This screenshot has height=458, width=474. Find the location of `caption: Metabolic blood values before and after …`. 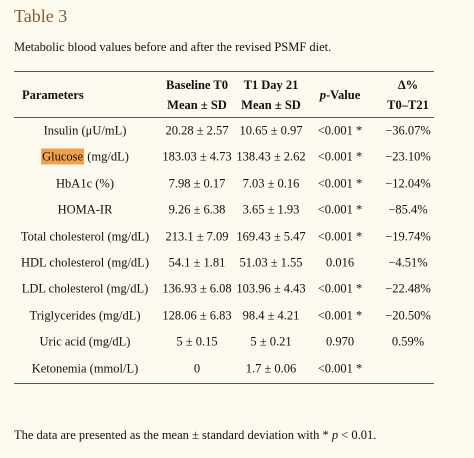

caption: Metabolic blood values before and after … is located at coordinates (173, 47).